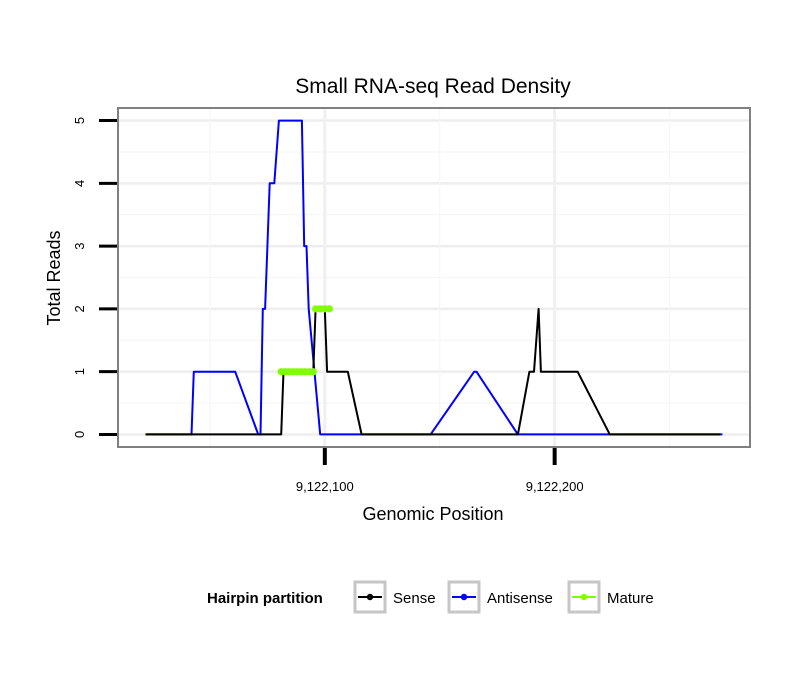 The width and height of the screenshot is (810, 690). I want to click on legend-label: Mature, so click(630, 598).